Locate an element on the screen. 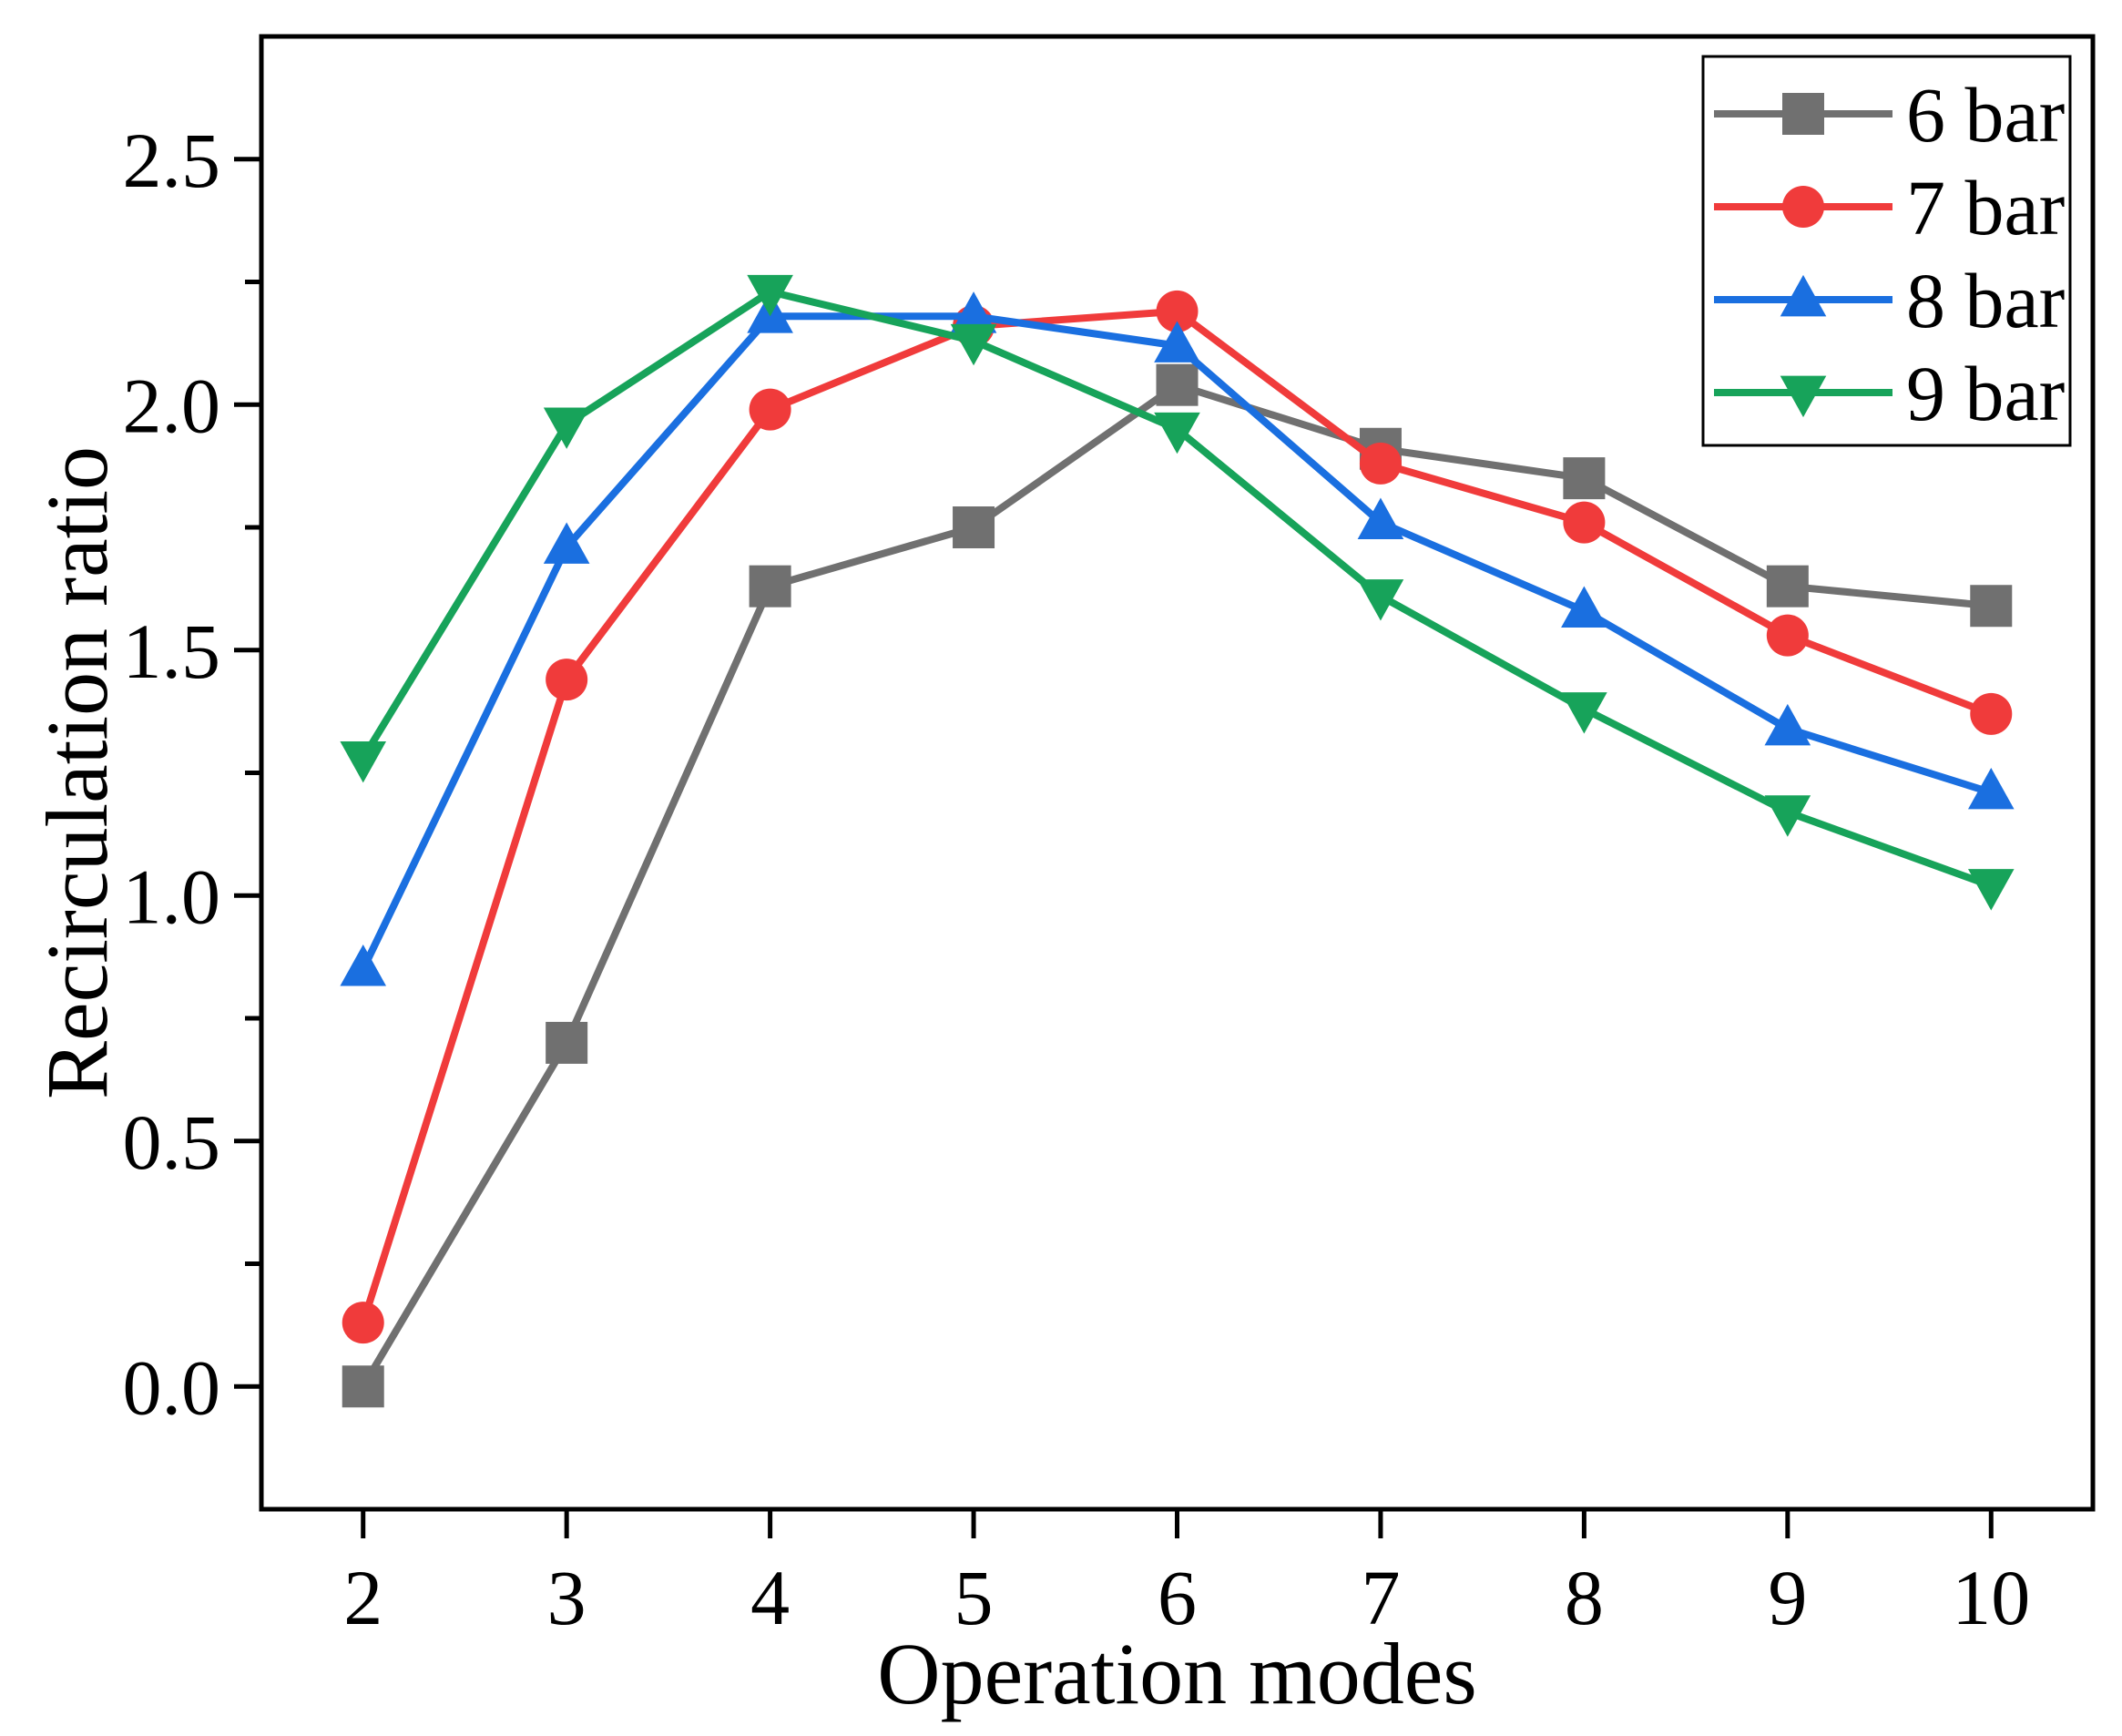 This screenshot has height=1736, width=2122. legend-label: 6 bar is located at coordinates (1985, 114).